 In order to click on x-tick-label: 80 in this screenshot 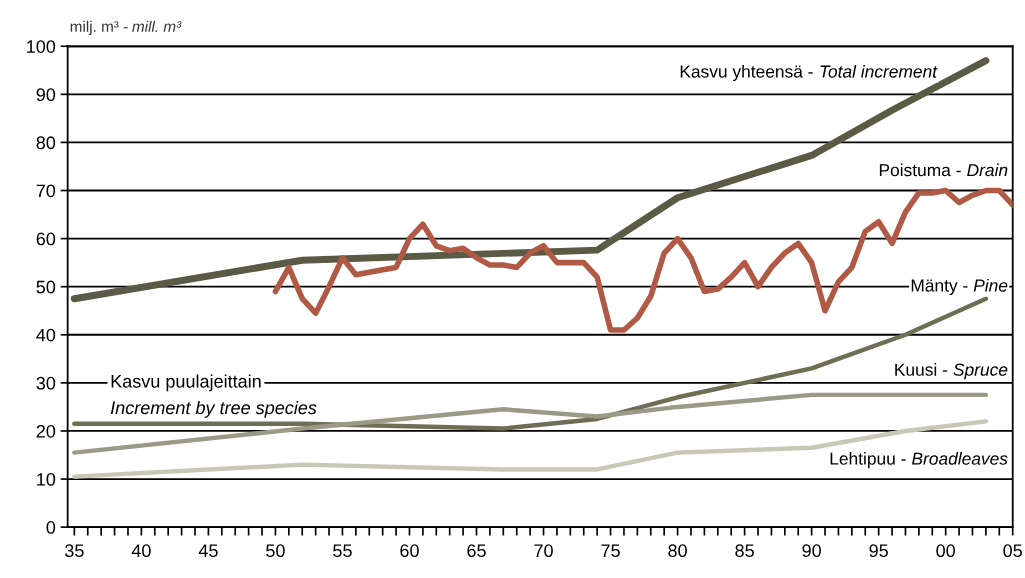, I will do `click(677, 551)`.